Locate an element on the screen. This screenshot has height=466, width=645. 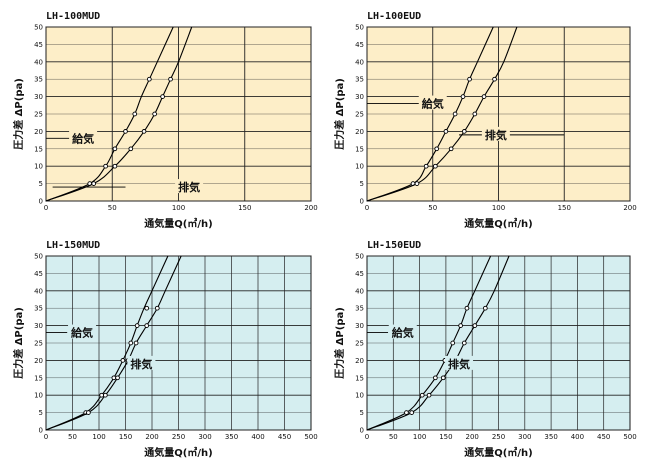
x-tick-label: 450 is located at coordinates (603, 437).